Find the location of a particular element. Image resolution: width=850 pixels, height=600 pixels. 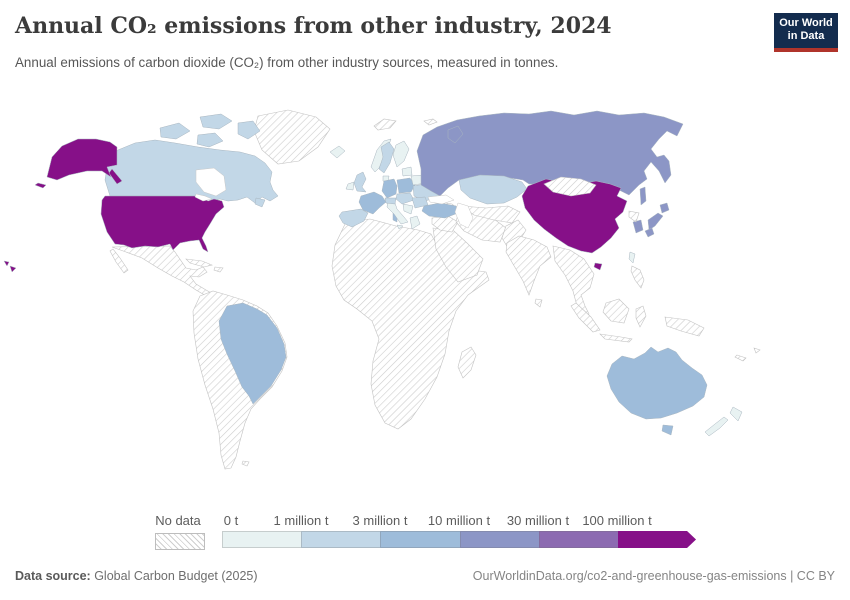

island-novaya-zemlya is located at coordinates (455, 134).